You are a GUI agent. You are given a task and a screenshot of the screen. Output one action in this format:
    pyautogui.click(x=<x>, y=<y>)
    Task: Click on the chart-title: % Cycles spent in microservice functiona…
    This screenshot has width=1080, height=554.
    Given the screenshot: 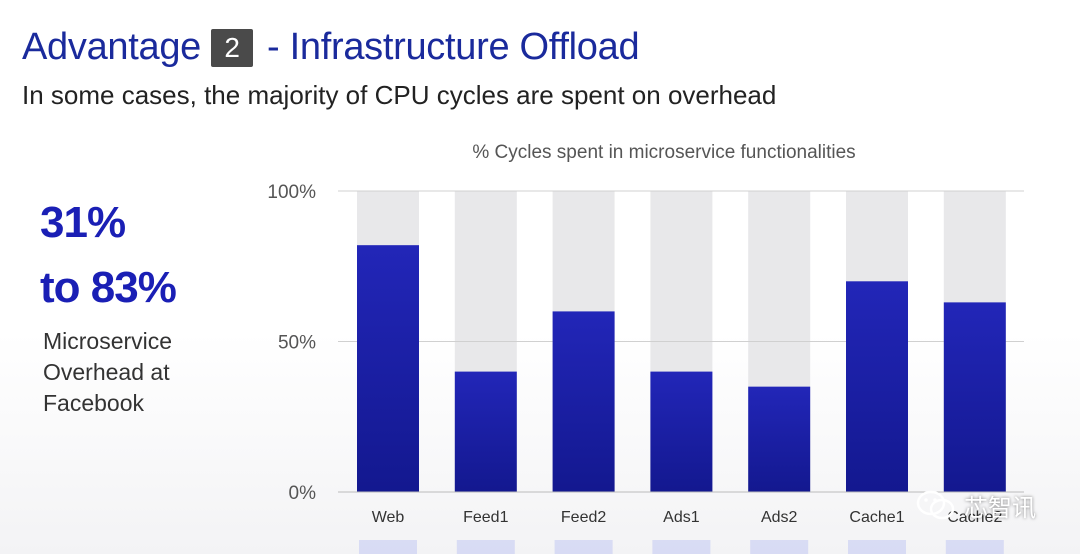 What is the action you would take?
    pyautogui.click(x=663, y=152)
    